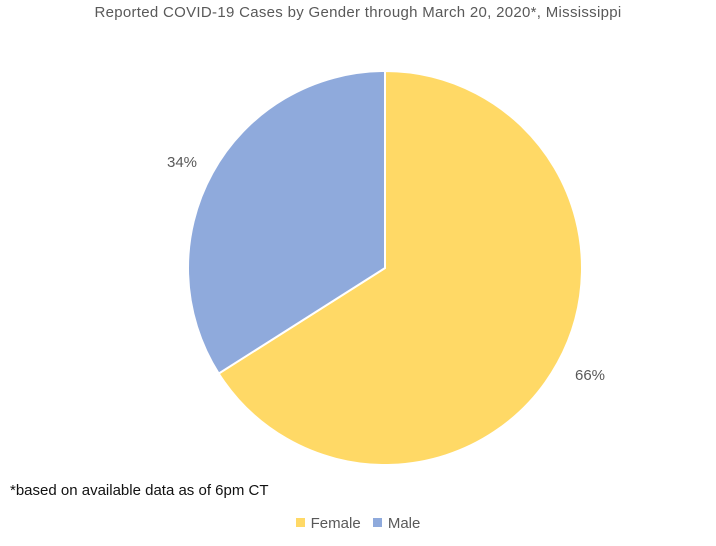 The width and height of the screenshot is (716, 546). Describe the element at coordinates (335, 523) in the screenshot. I see `legend-label-female: Female` at that location.